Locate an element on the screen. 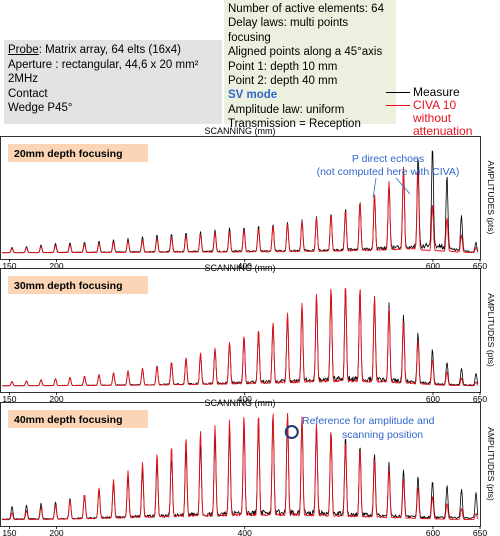 This screenshot has height=536, width=500. reference-marker is located at coordinates (291, 432).